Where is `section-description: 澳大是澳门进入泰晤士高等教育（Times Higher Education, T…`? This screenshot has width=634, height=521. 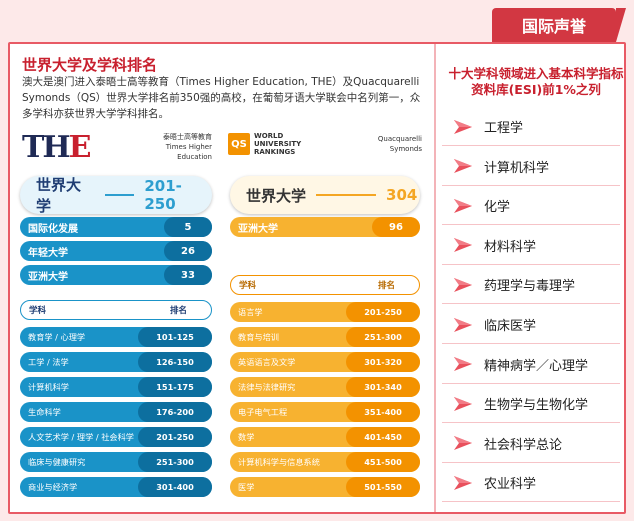
section-description: 澳大是澳门进入泰晤士高等教育（Times Higher Education, T… is located at coordinates (221, 98).